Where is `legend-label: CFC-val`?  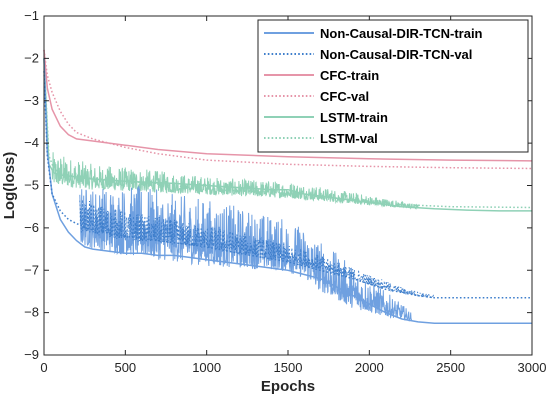
legend-label: CFC-val is located at coordinates (344, 96).